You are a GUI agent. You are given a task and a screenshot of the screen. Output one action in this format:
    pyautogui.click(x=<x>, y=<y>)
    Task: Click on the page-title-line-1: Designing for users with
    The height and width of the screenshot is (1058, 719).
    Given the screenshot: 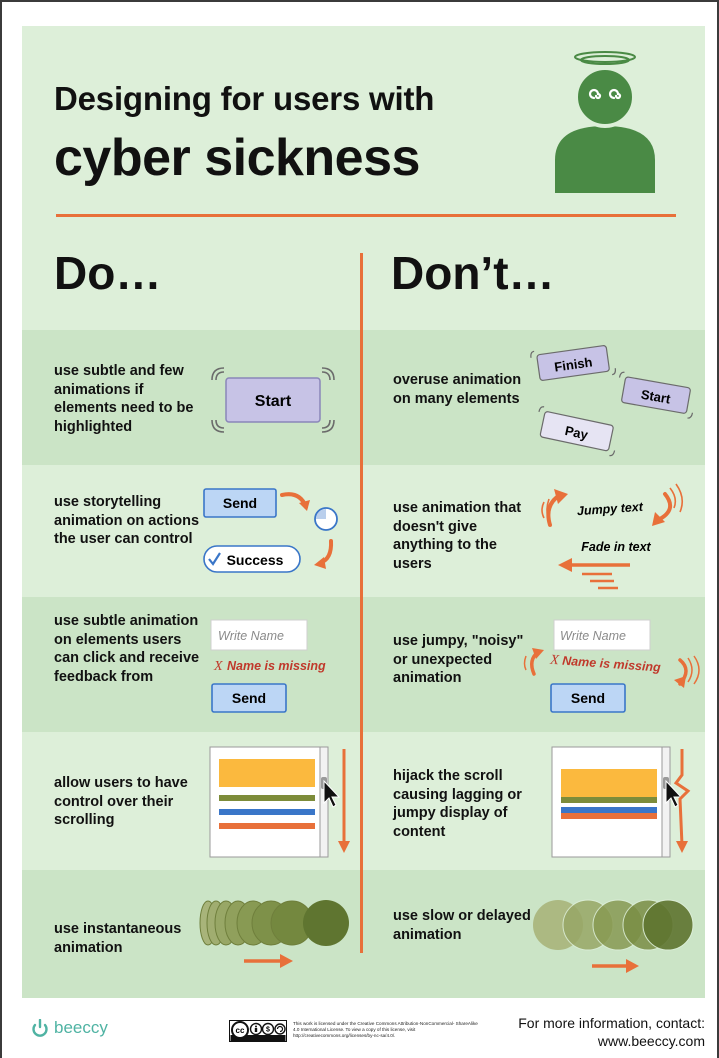 What is the action you would take?
    pyautogui.click(x=244, y=98)
    